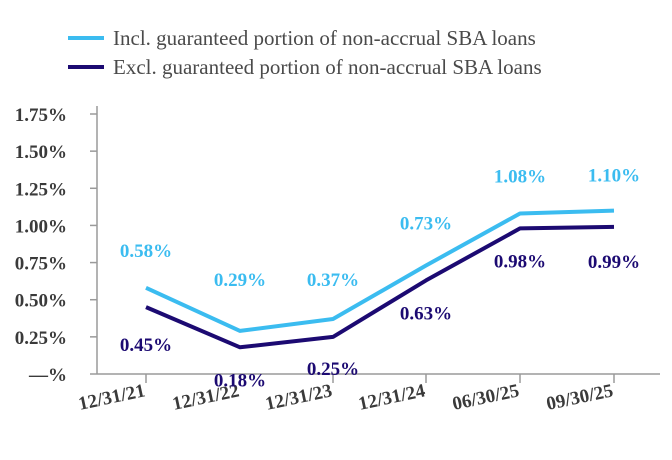 Image resolution: width=672 pixels, height=460 pixels. What do you see at coordinates (333, 369) in the screenshot?
I see `data-label-excl: 0.25%` at bounding box center [333, 369].